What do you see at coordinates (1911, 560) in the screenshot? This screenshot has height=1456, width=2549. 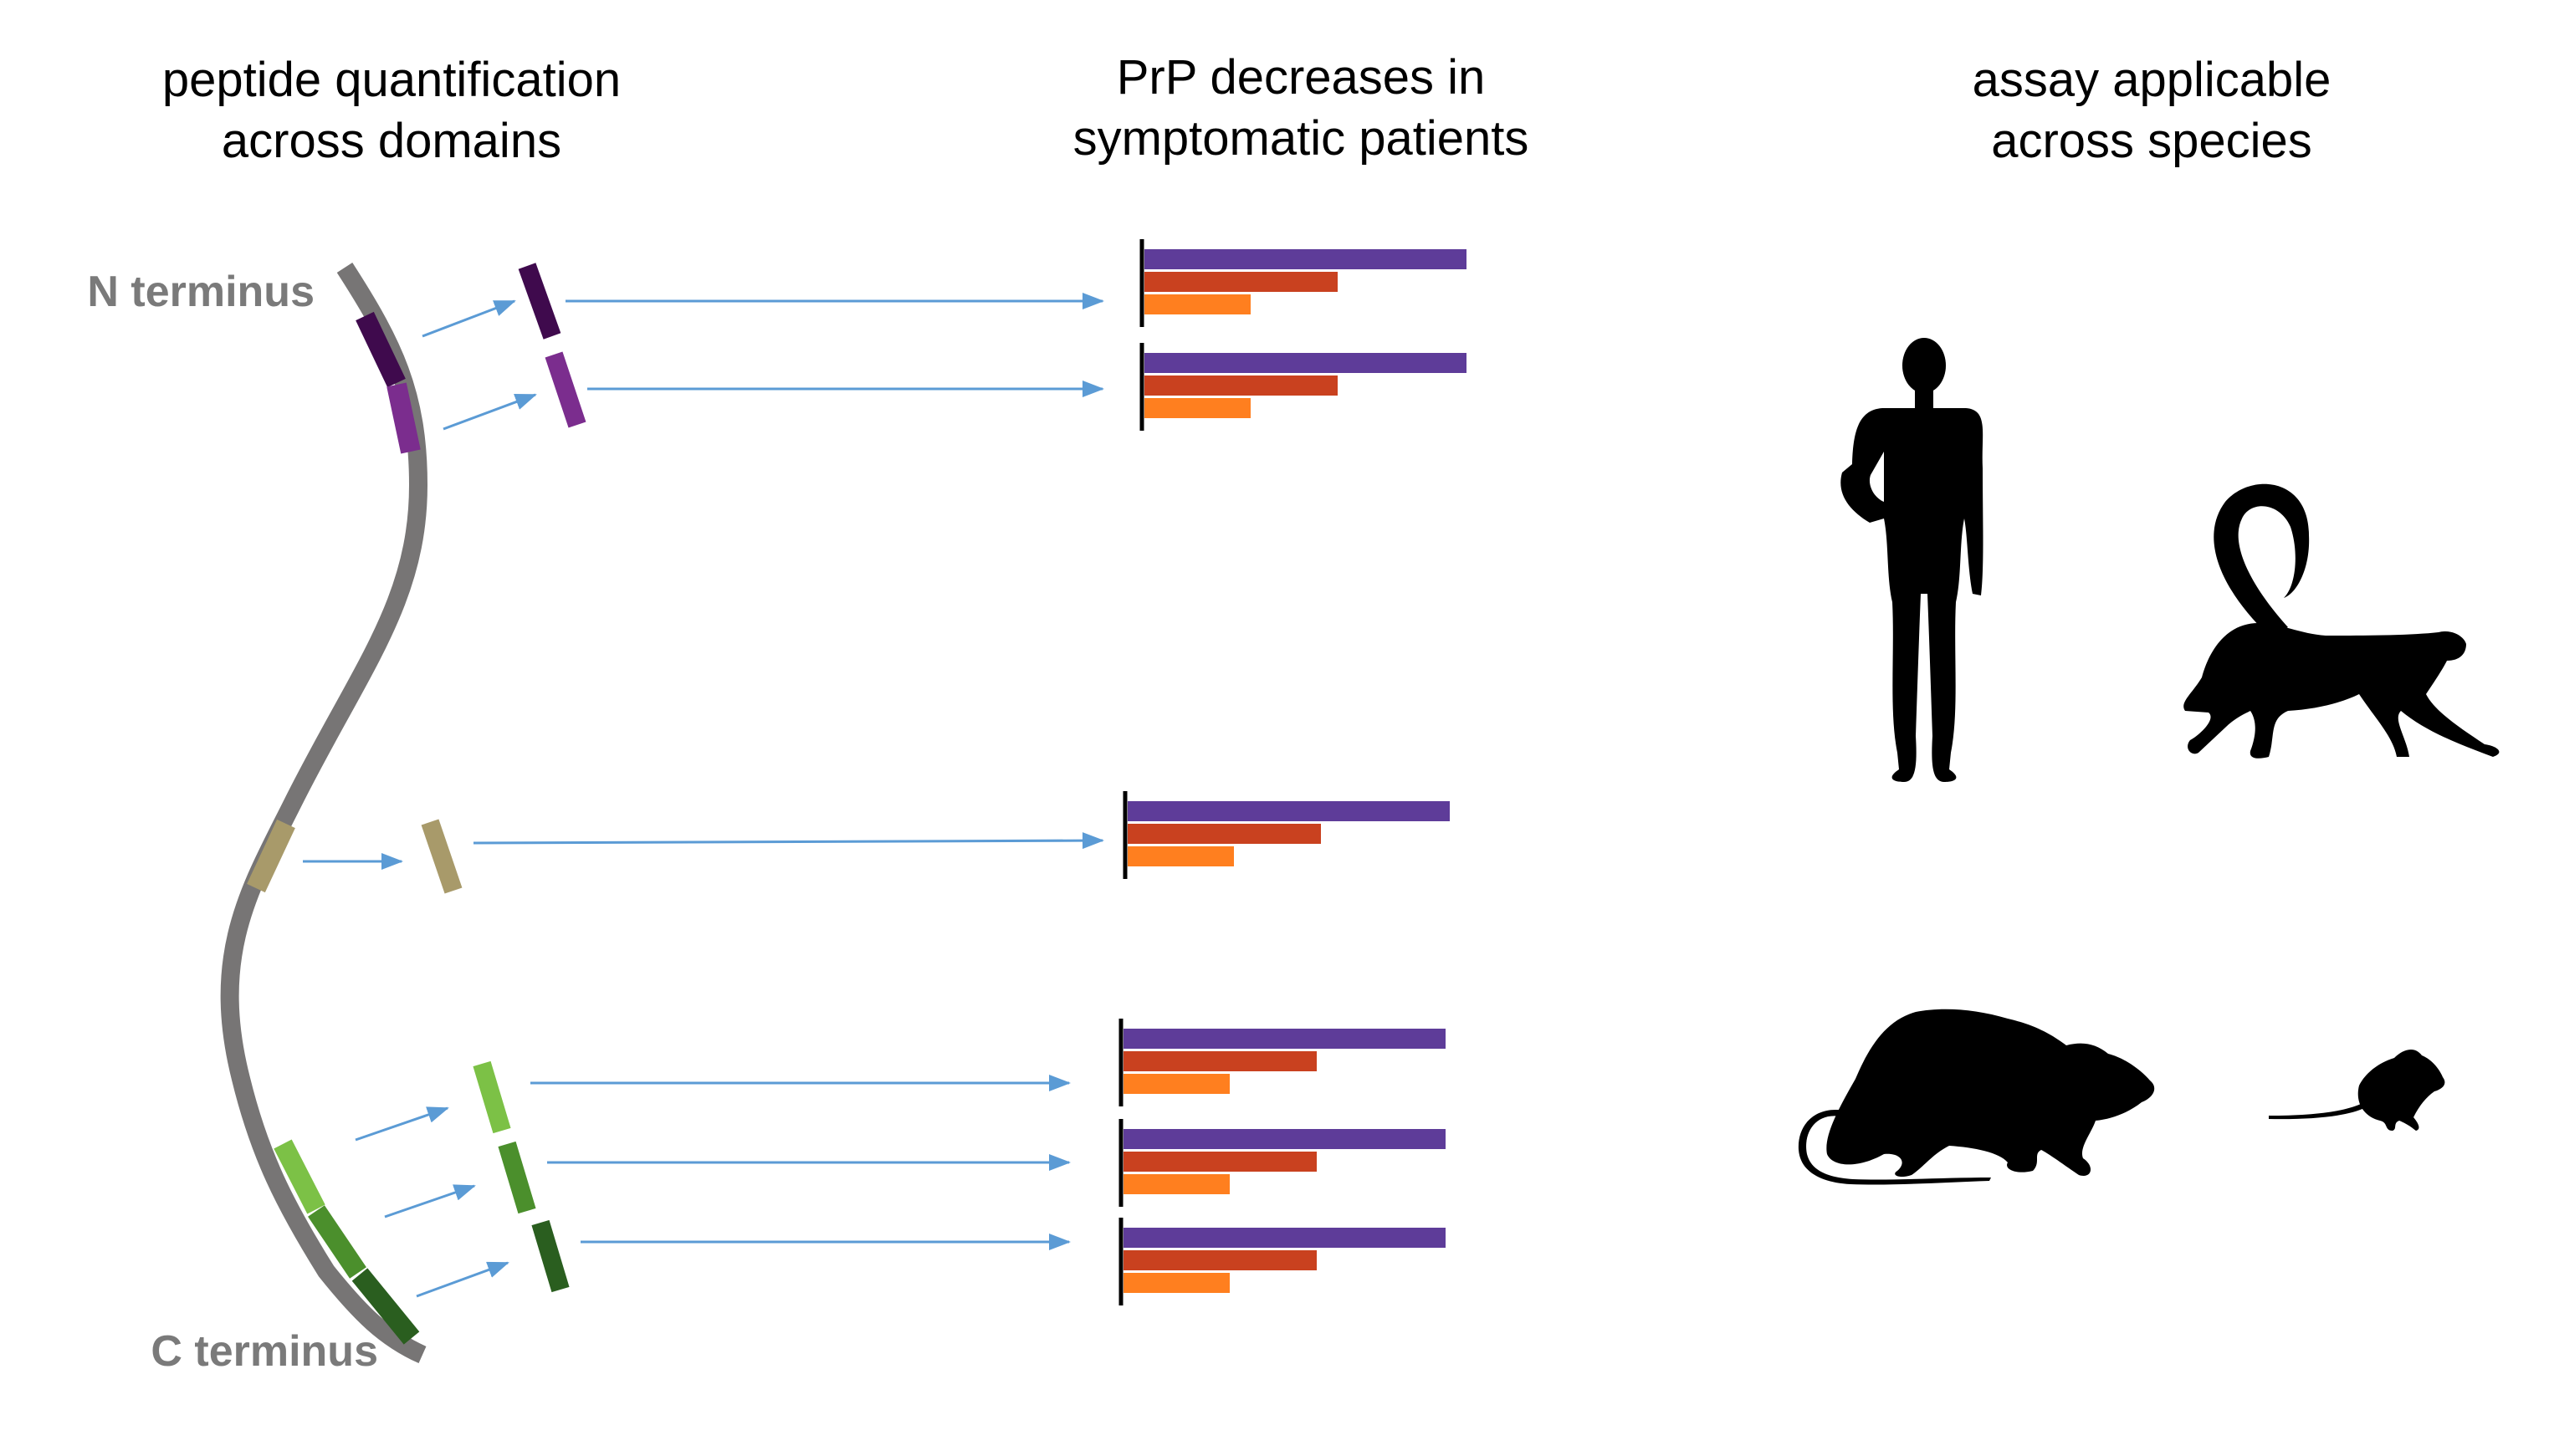 I see `human-icon` at bounding box center [1911, 560].